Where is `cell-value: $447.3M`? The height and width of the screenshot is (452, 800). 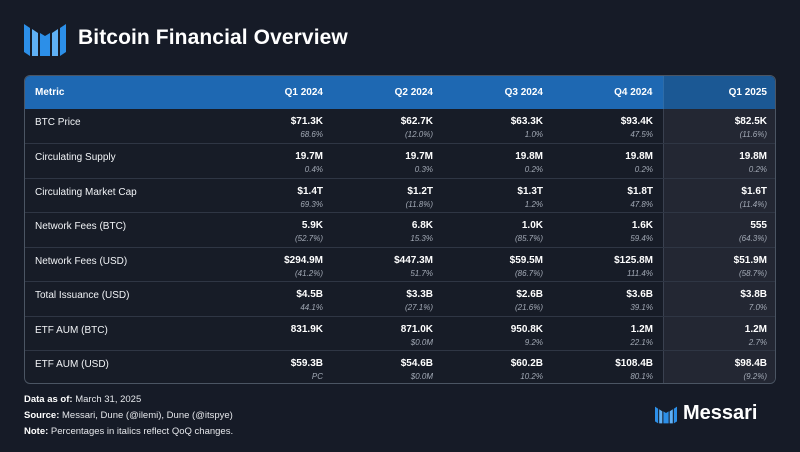 cell-value: $447.3M is located at coordinates (413, 260).